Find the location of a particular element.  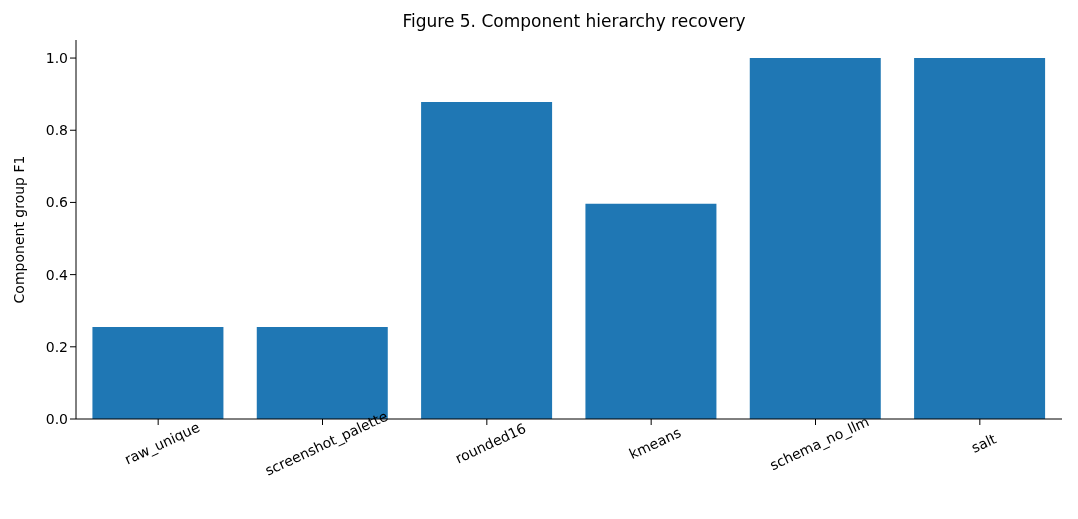

chart-title: Figure 5. Component hierarchy recovery is located at coordinates (574, 21).